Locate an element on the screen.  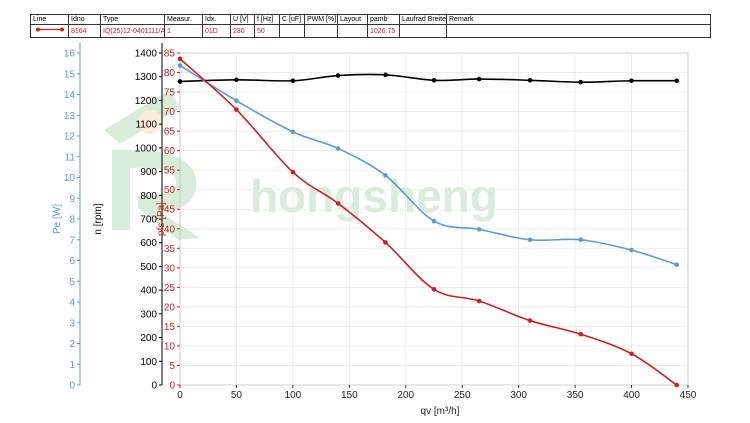
pe-axis-title: Pe [W] is located at coordinates (57, 219).